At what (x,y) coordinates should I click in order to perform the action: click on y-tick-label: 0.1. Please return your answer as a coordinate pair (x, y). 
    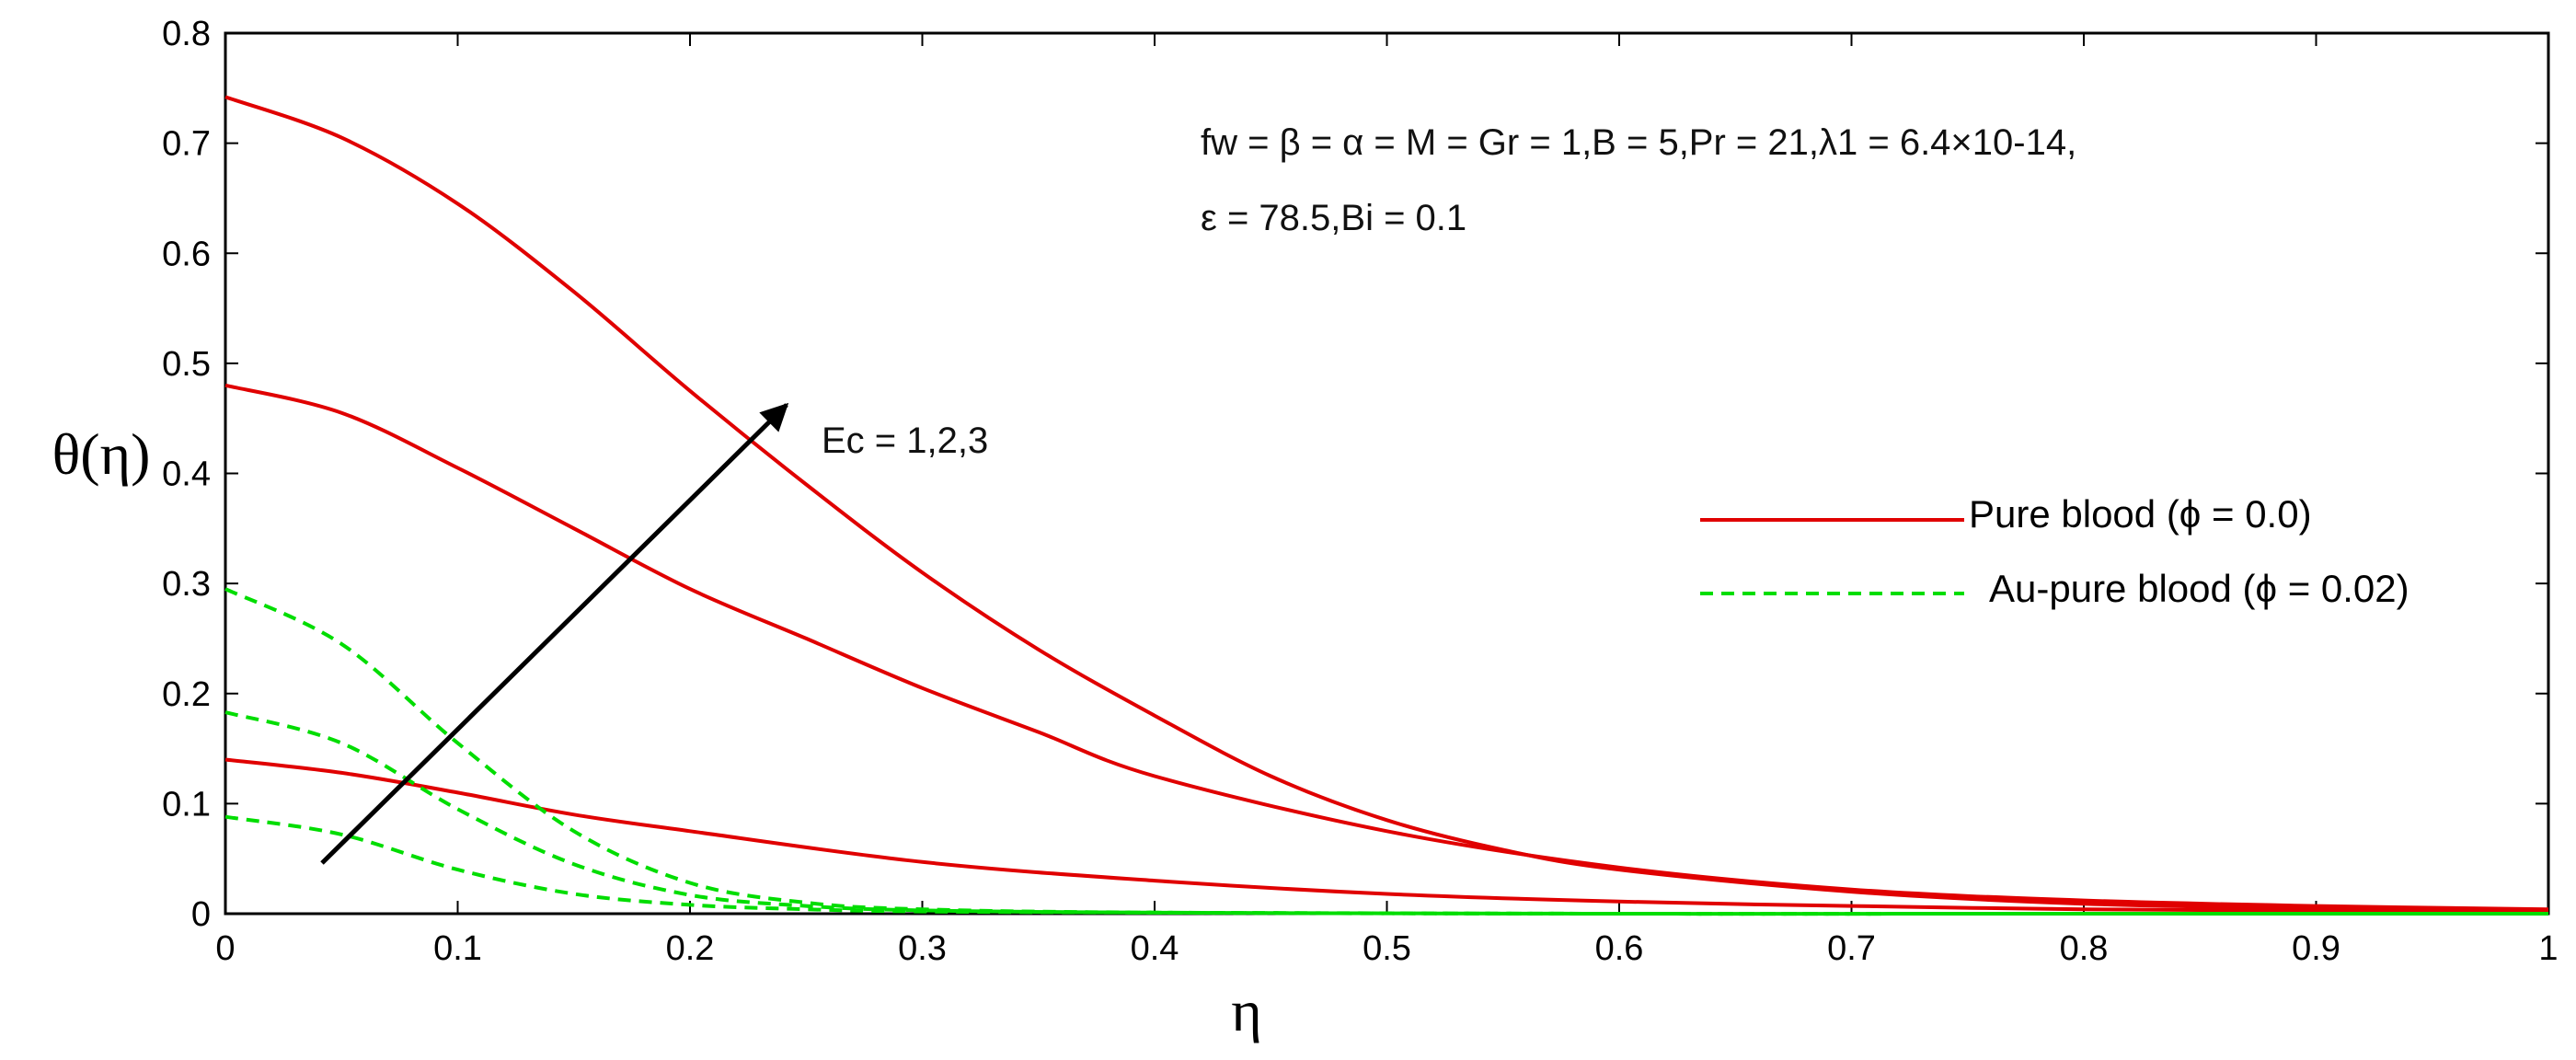
    Looking at the image, I should click on (186, 804).